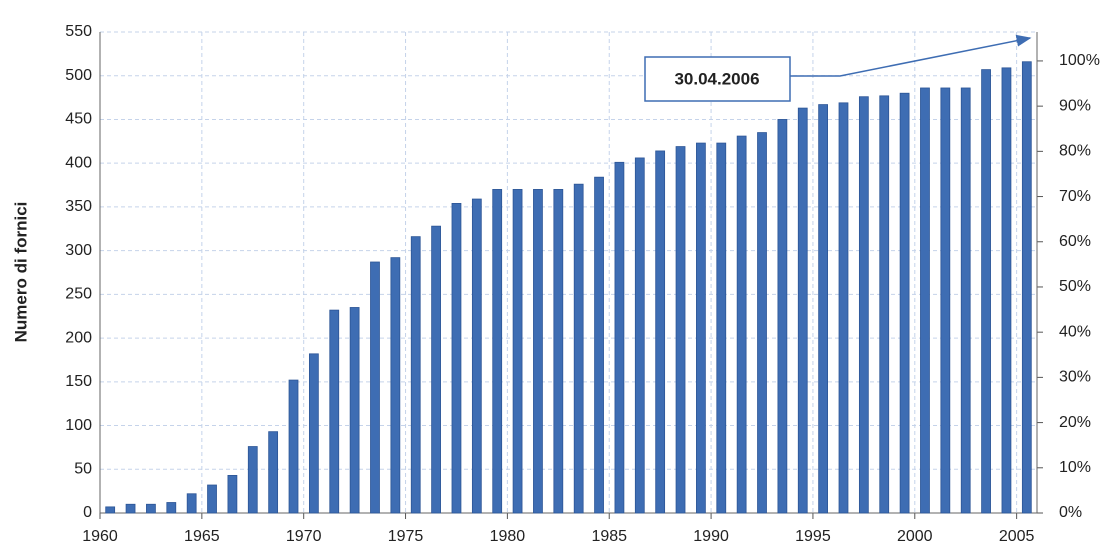  Describe the element at coordinates (1075, 151) in the screenshot. I see `y2-tick-label: 80%` at that location.